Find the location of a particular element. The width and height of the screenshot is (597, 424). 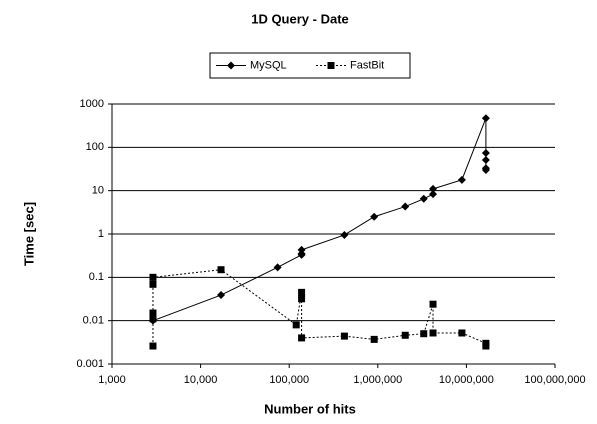

x-tick-label: 10,000 is located at coordinates (201, 380).